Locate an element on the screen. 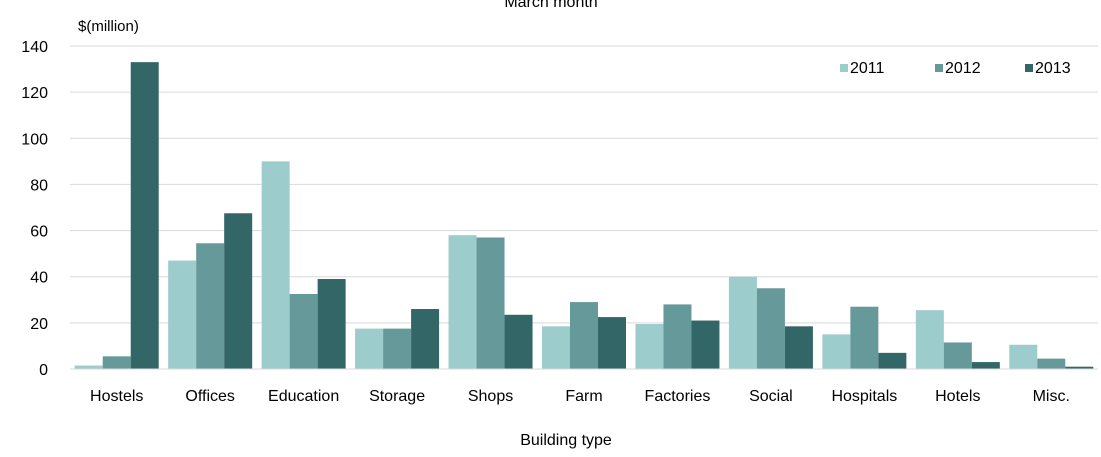 The width and height of the screenshot is (1101, 457). x-tick-label: Hotels is located at coordinates (957, 396).